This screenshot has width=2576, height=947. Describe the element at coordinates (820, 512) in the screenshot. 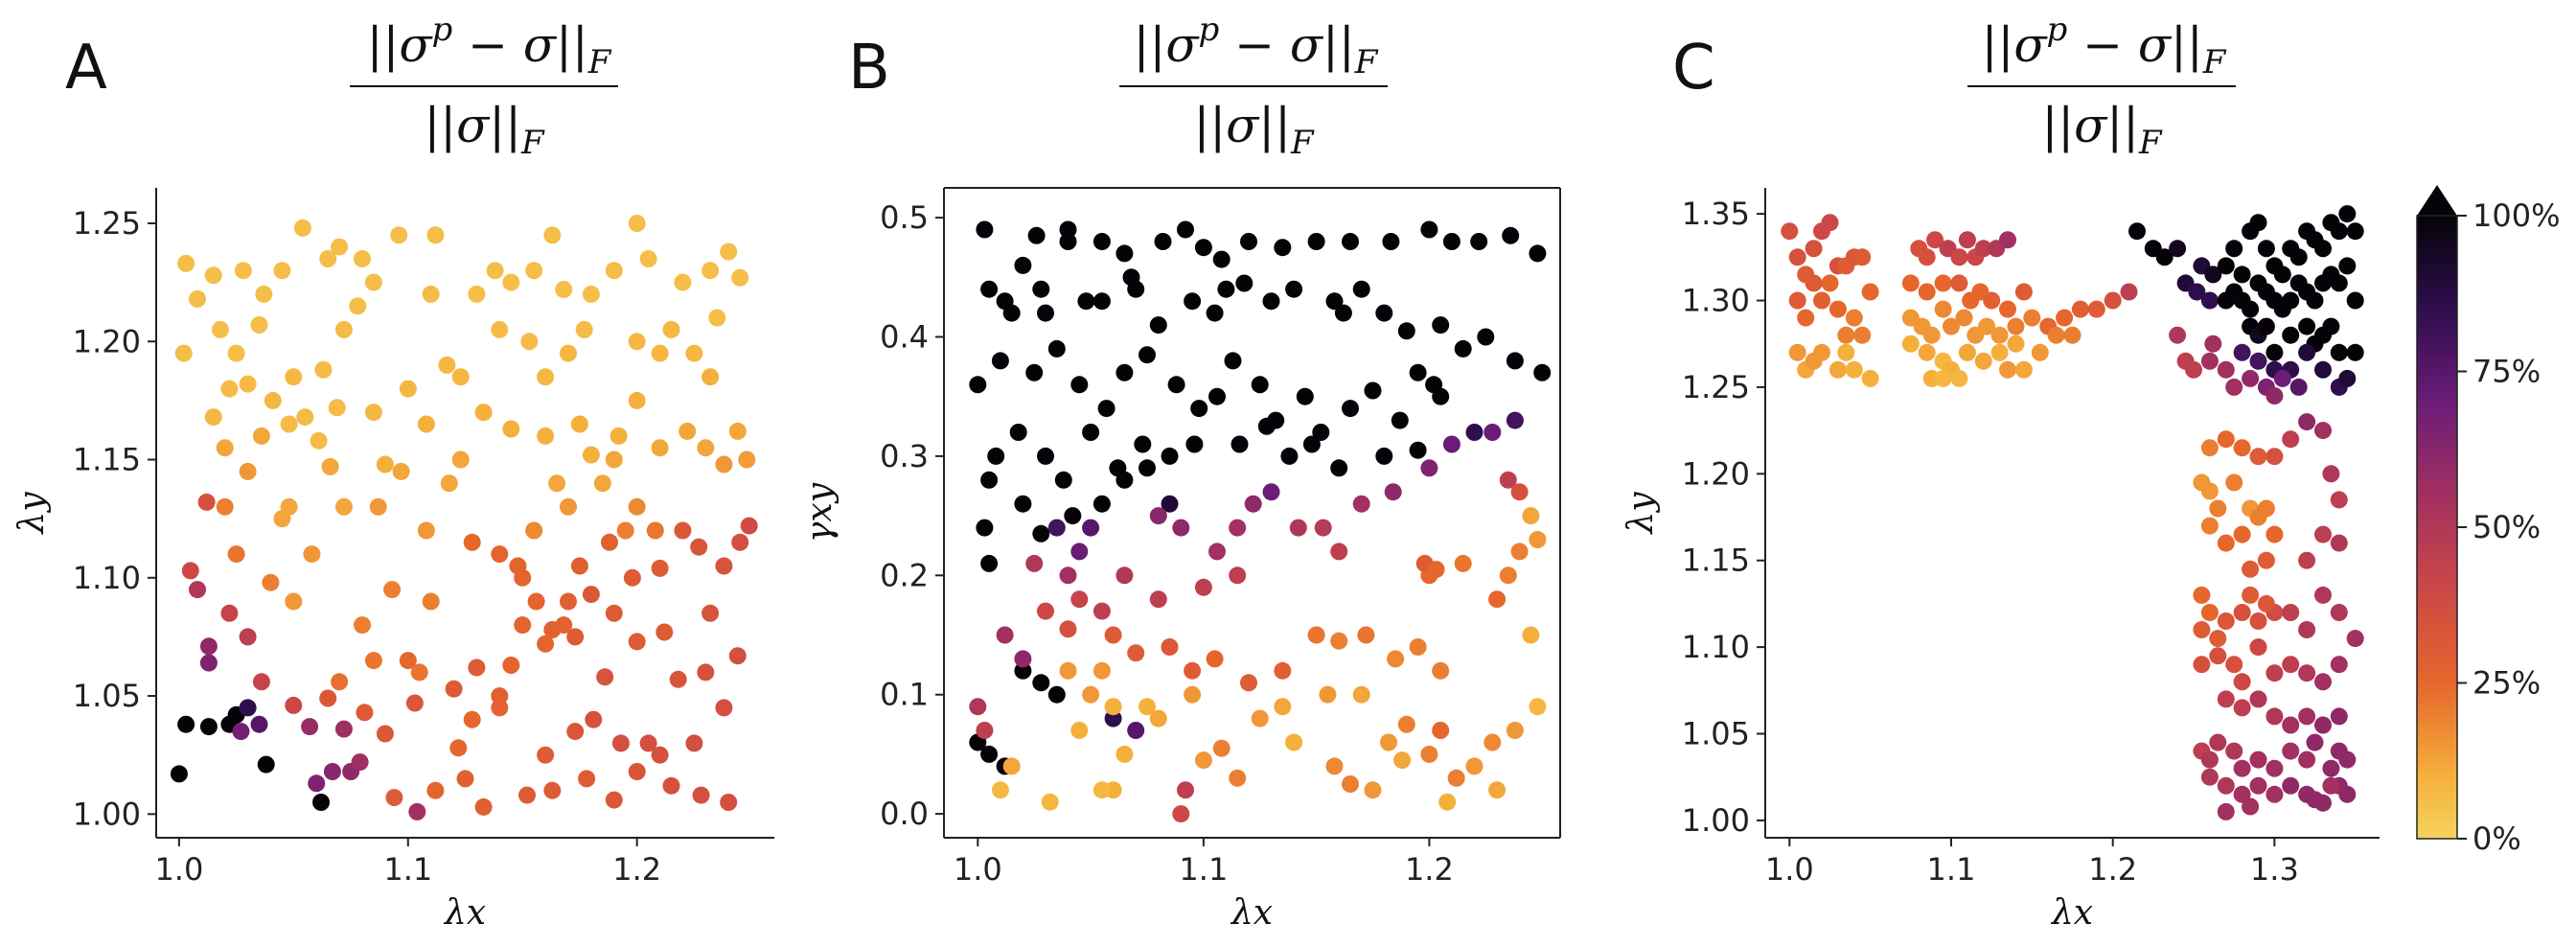

I see `y-axis-label: γxy` at that location.